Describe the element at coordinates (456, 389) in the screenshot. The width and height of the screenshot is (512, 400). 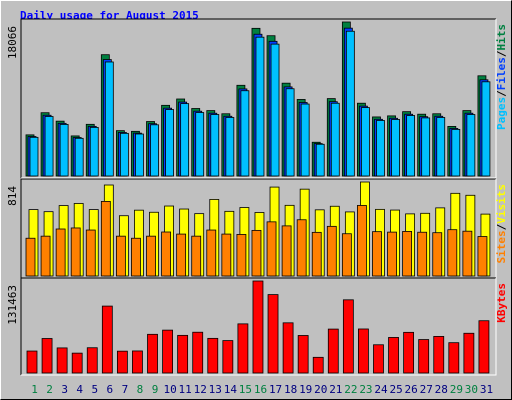
I see `x-tick-label: 29` at that location.